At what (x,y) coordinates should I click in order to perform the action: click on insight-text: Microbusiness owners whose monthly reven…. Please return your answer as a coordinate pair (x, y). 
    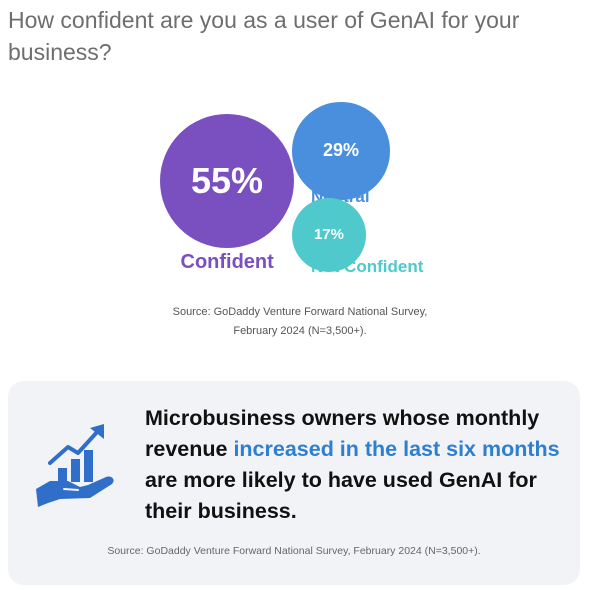
    Looking at the image, I should click on (355, 465).